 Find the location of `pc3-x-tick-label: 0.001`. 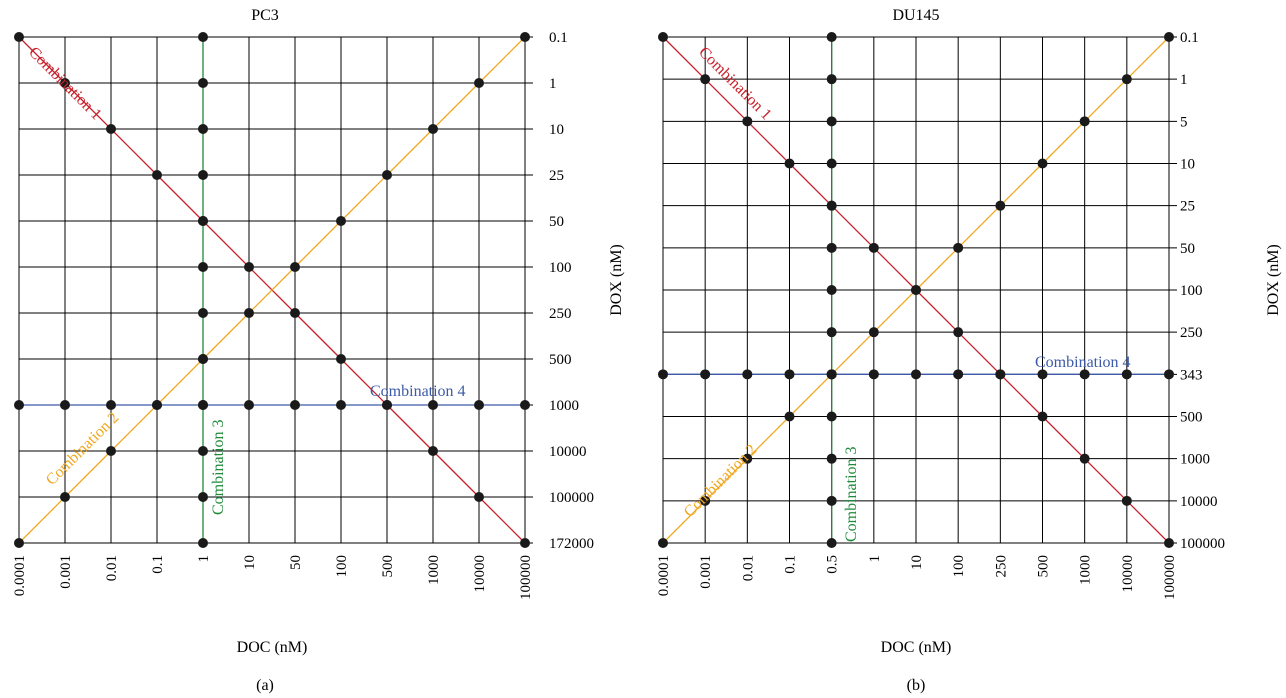

pc3-x-tick-label: 0.001 is located at coordinates (66, 572).